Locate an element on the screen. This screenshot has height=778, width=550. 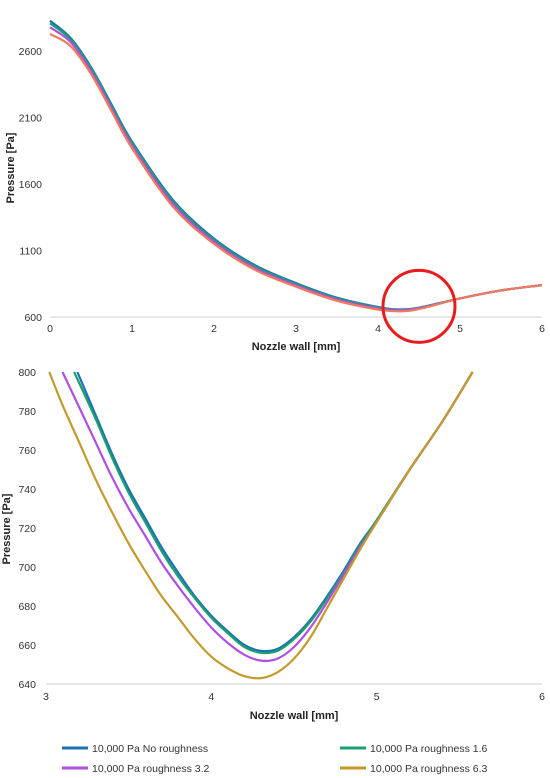
top-y-tick-labels: 600 1100 1600 2100 2600 is located at coordinates (31, 185).